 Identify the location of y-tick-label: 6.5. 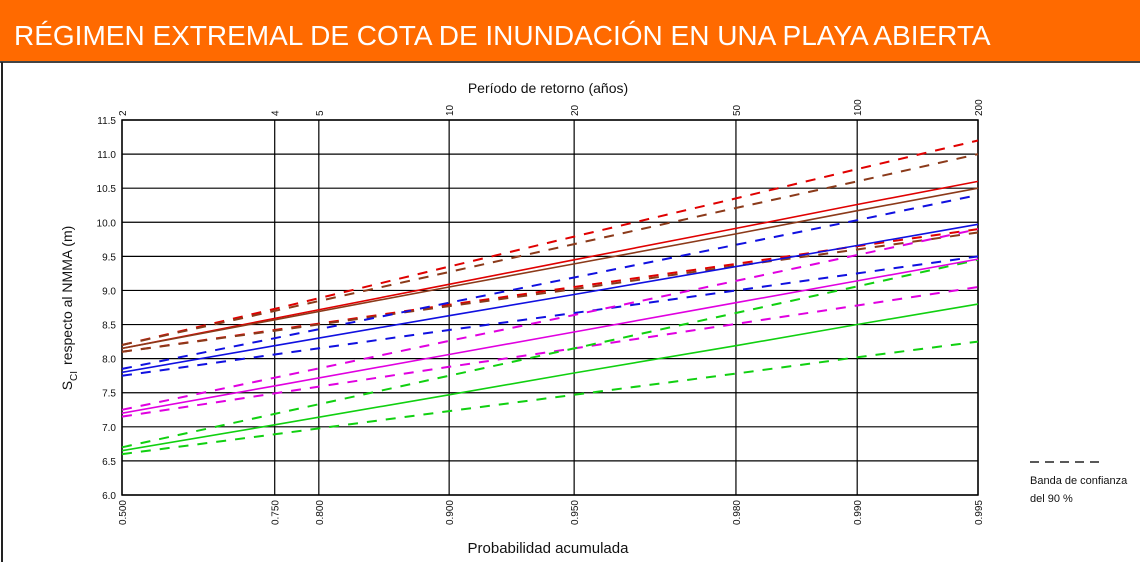
(109, 462).